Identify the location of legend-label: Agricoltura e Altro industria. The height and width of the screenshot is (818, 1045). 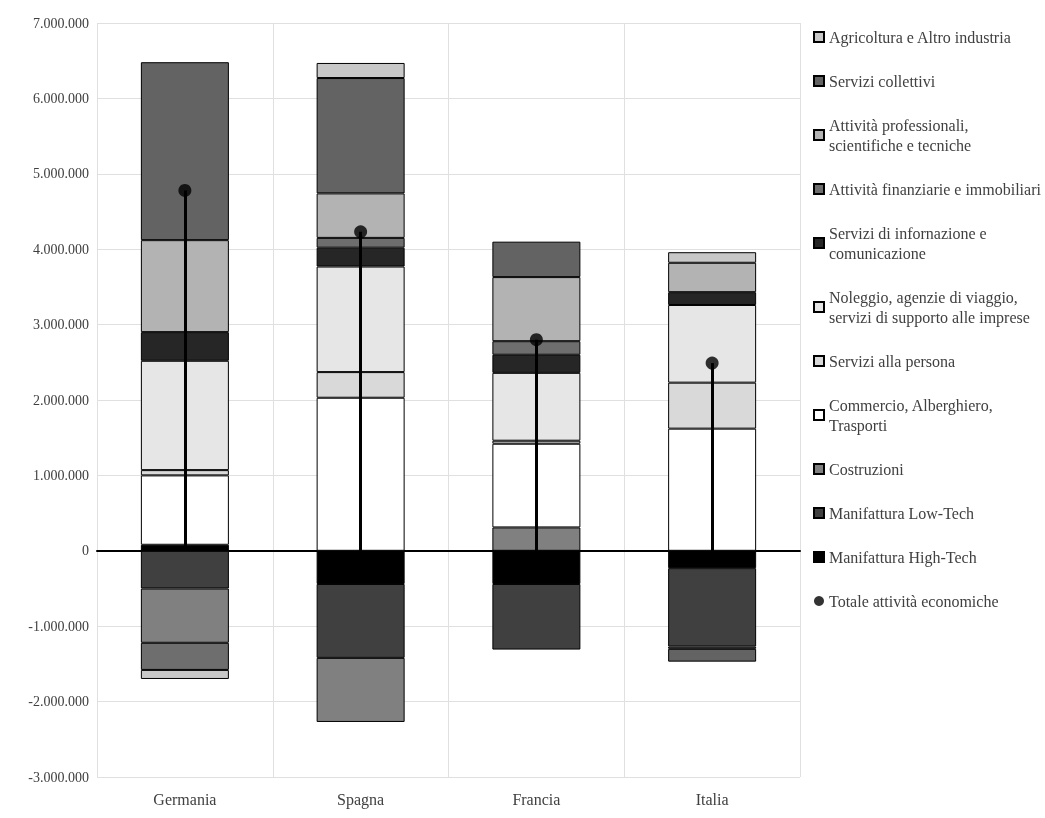
(920, 37).